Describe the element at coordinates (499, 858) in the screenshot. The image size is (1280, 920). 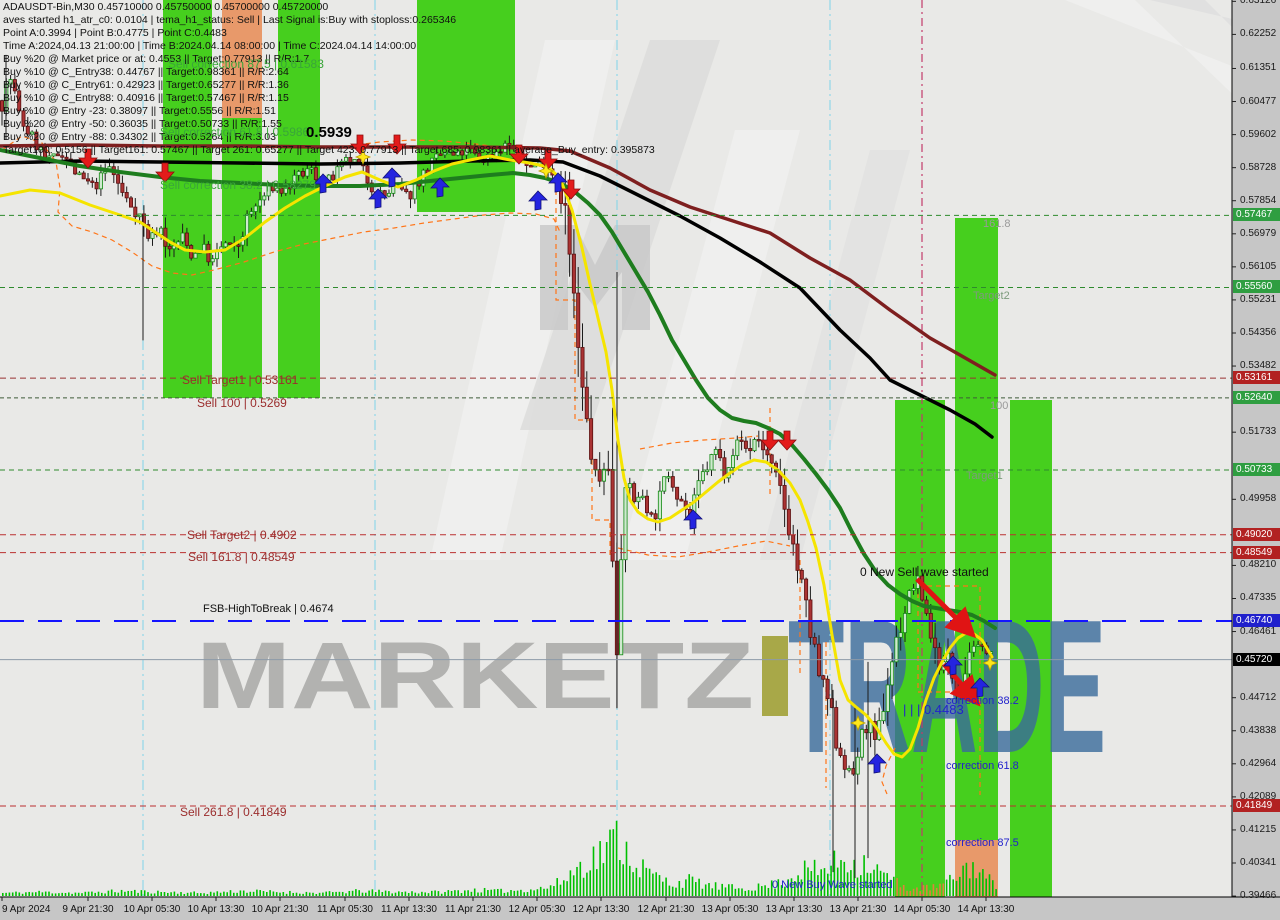
I see `volume-histogram` at that location.